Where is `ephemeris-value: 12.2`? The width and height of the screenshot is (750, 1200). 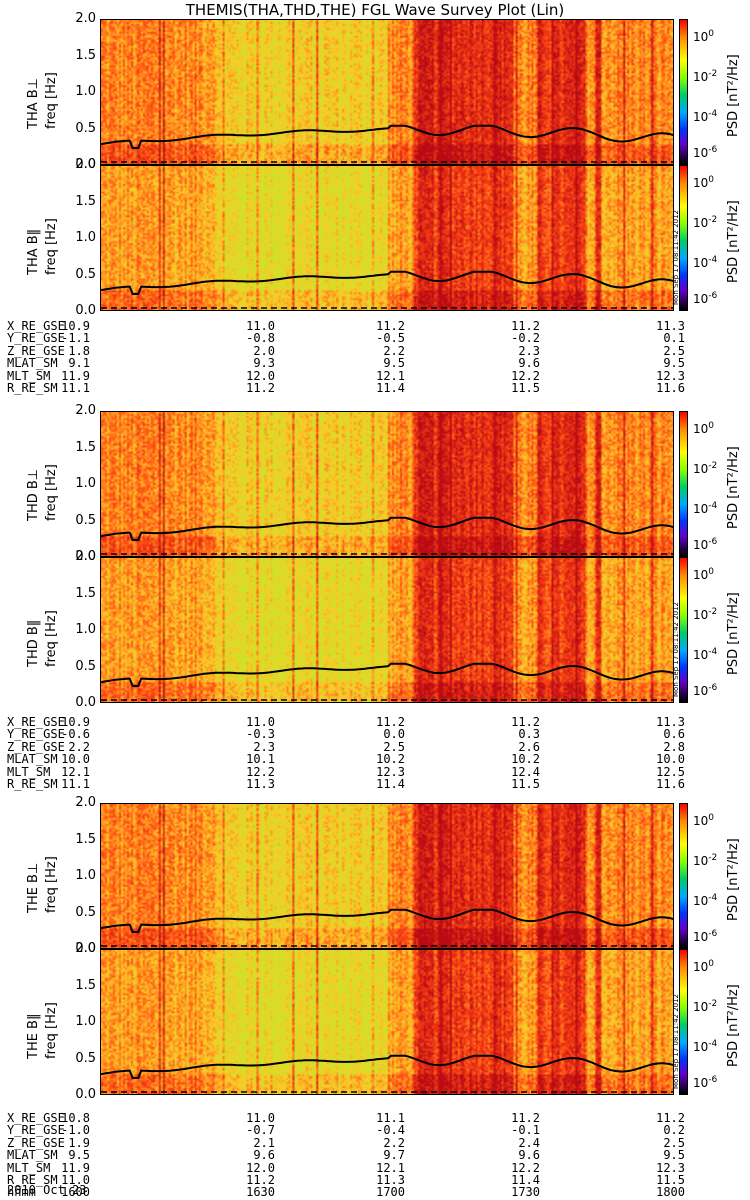
ephemeris-value: 12.2 is located at coordinates (260, 771).